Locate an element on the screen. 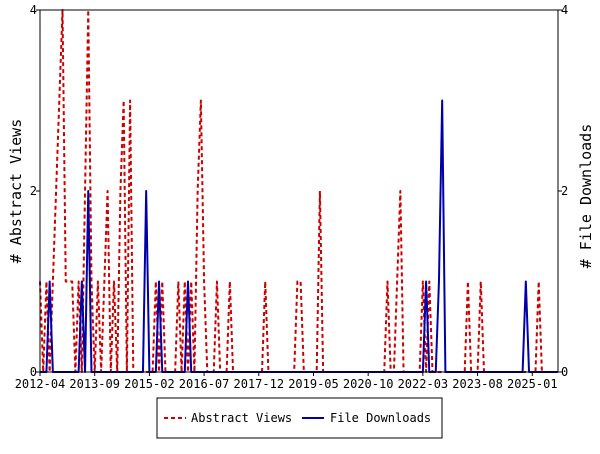  y-left-tick-label: 4 is located at coordinates (33, 10).